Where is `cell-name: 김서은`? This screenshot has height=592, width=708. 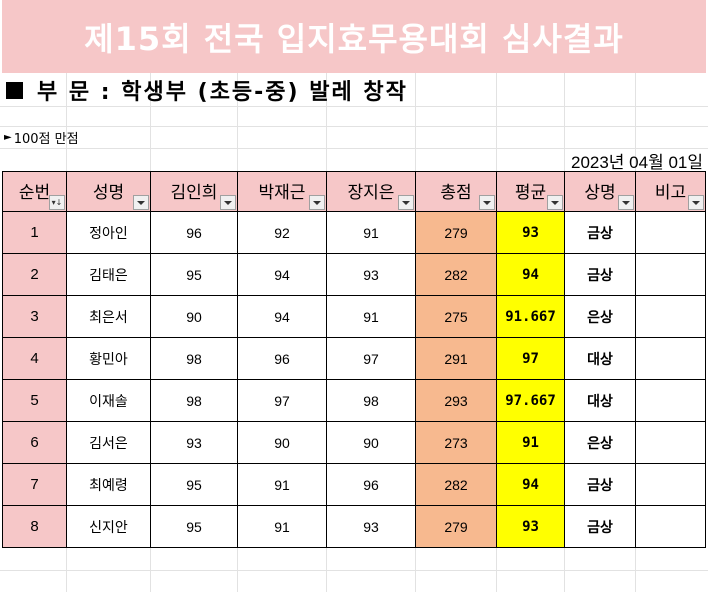
cell-name: 김서은 is located at coordinates (108, 442).